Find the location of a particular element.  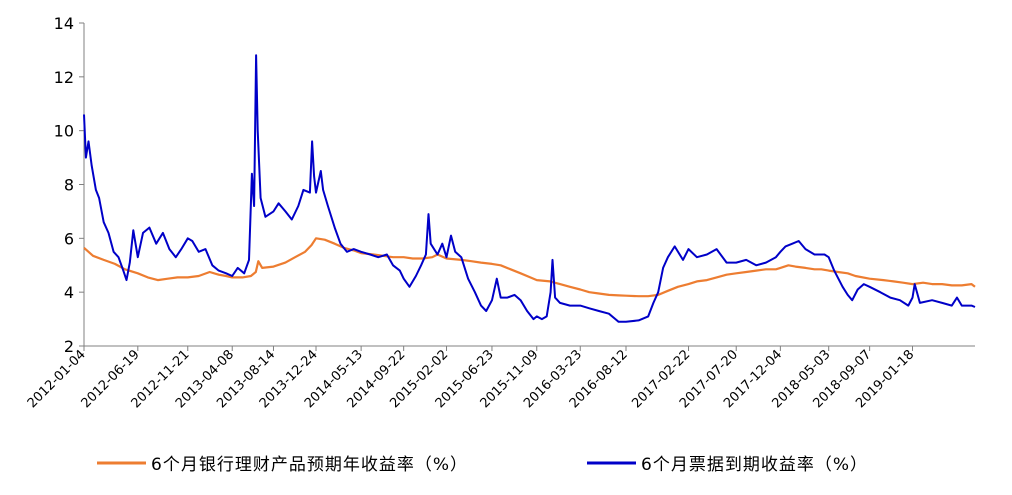

y-tick-label: 6 is located at coordinates (69, 238).